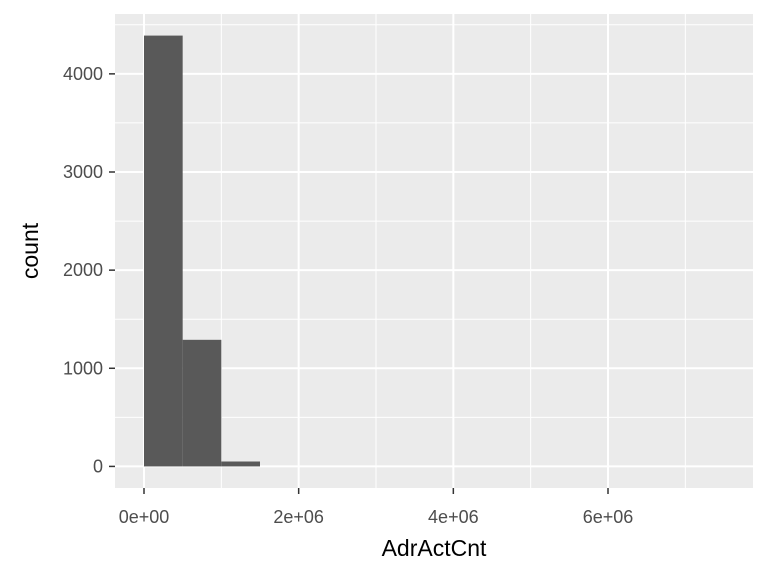 The image size is (768, 576). I want to click on x-tick-label: 2e+06, so click(298, 517).